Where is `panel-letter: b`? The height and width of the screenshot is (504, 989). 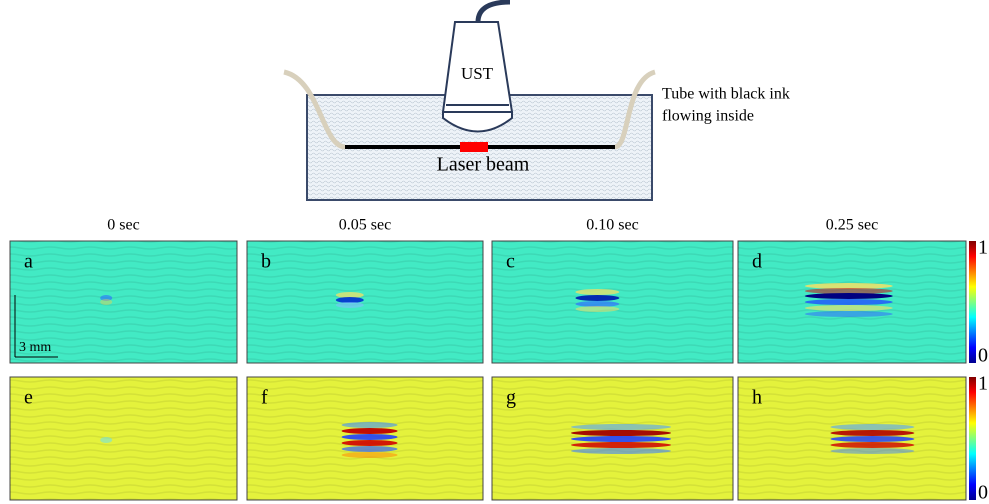
panel-letter: b is located at coordinates (266, 262).